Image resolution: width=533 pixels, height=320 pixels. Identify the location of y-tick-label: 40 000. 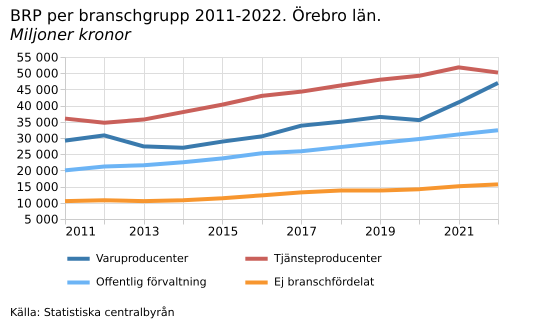
(37, 106).